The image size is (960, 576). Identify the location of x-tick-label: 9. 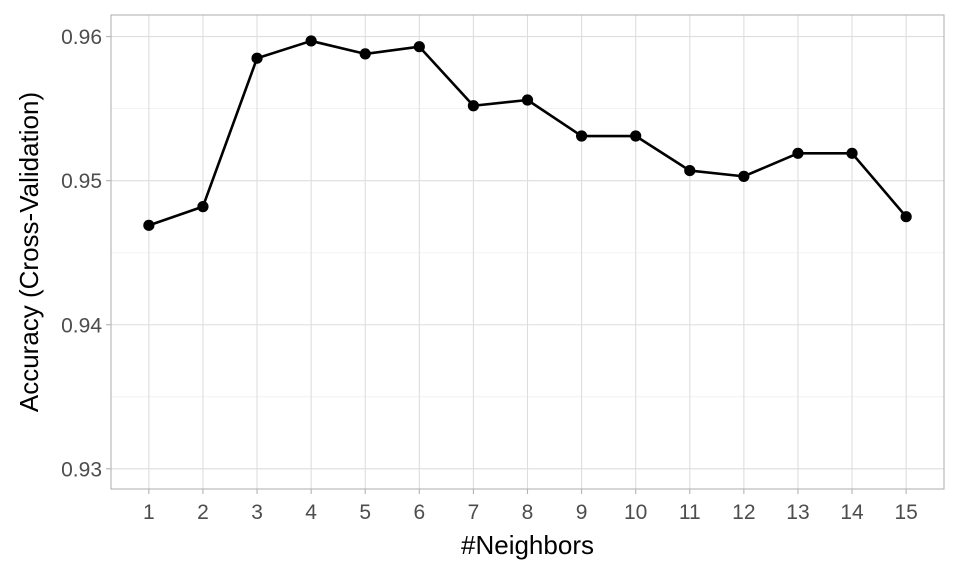
(582, 512).